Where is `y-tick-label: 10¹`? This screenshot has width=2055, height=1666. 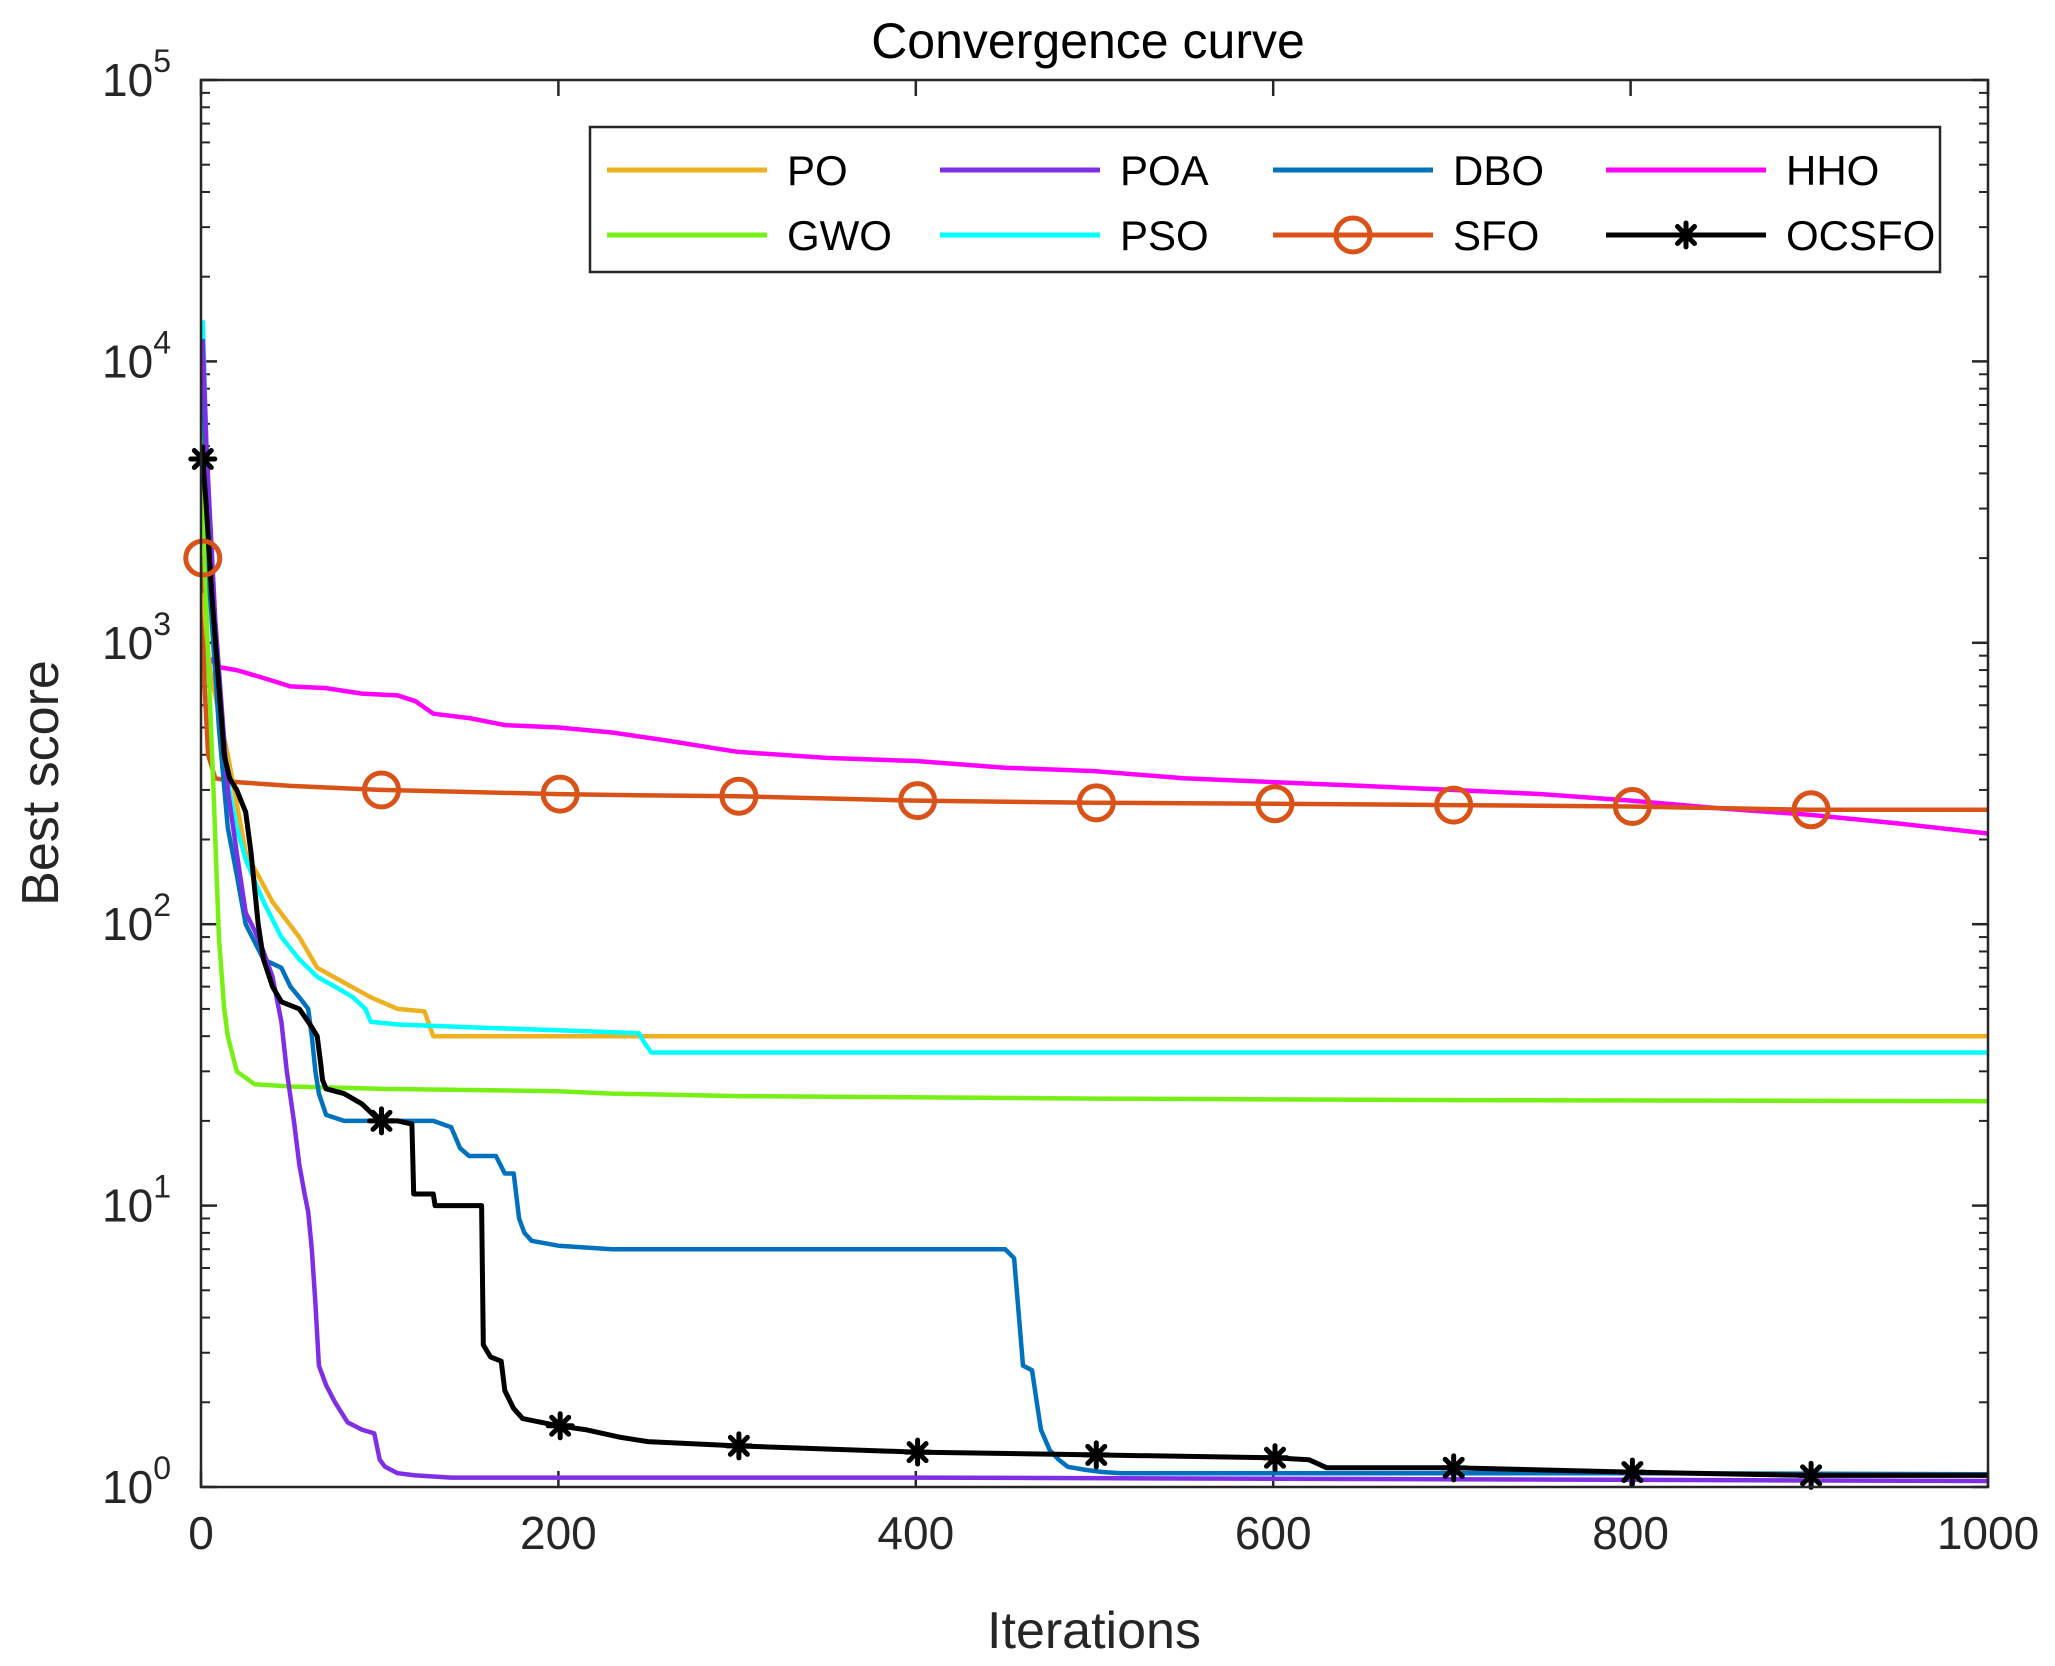
y-tick-label: 10¹ is located at coordinates (136, 1200).